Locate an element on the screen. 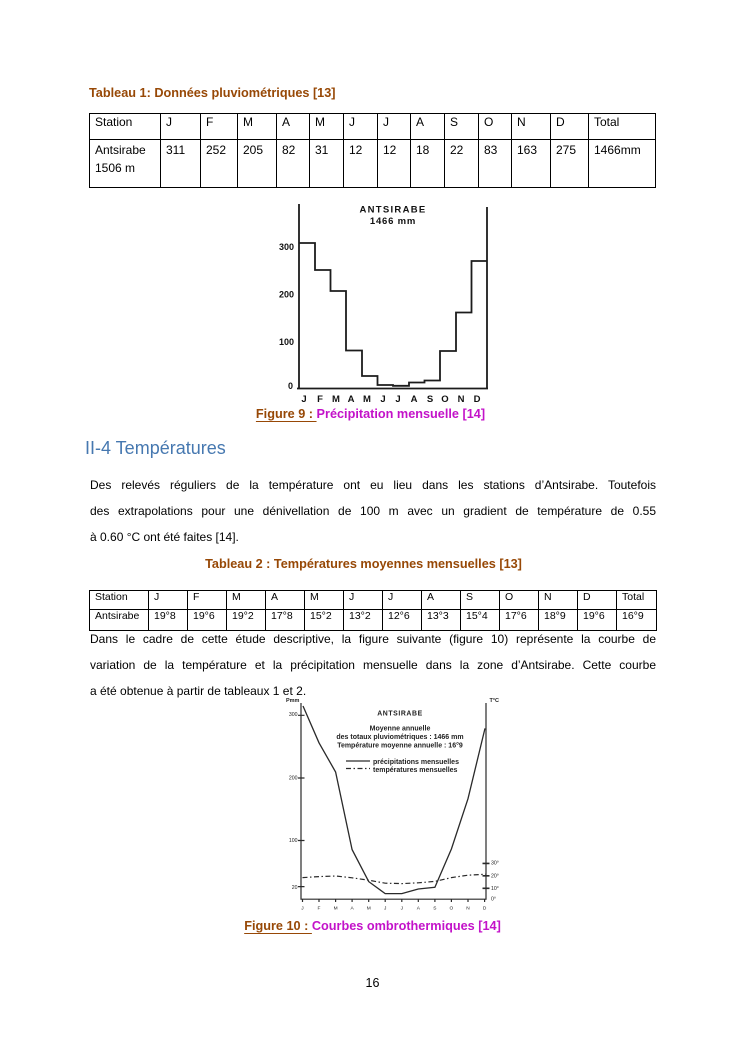 The width and height of the screenshot is (745, 1053). svg-text: Moyenne annuelle is located at coordinates (400, 729).